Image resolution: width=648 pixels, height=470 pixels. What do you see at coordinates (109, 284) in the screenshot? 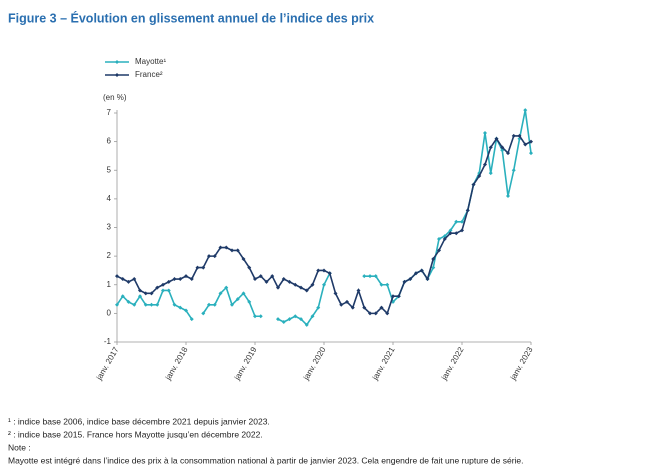
I see `y-tick-label: 1` at bounding box center [109, 284].